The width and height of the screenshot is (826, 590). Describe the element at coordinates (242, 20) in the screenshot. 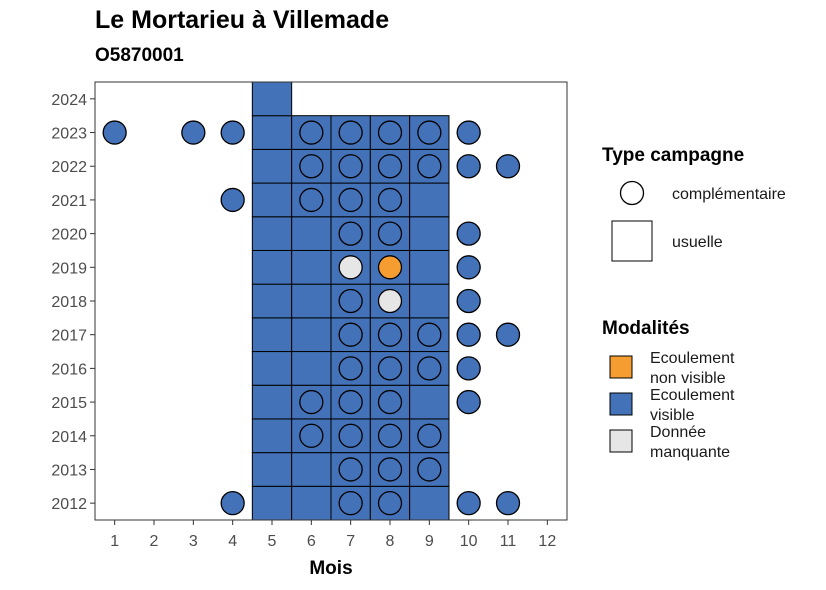

I see `chart-title: Le Mortarieu à Villemade` at that location.